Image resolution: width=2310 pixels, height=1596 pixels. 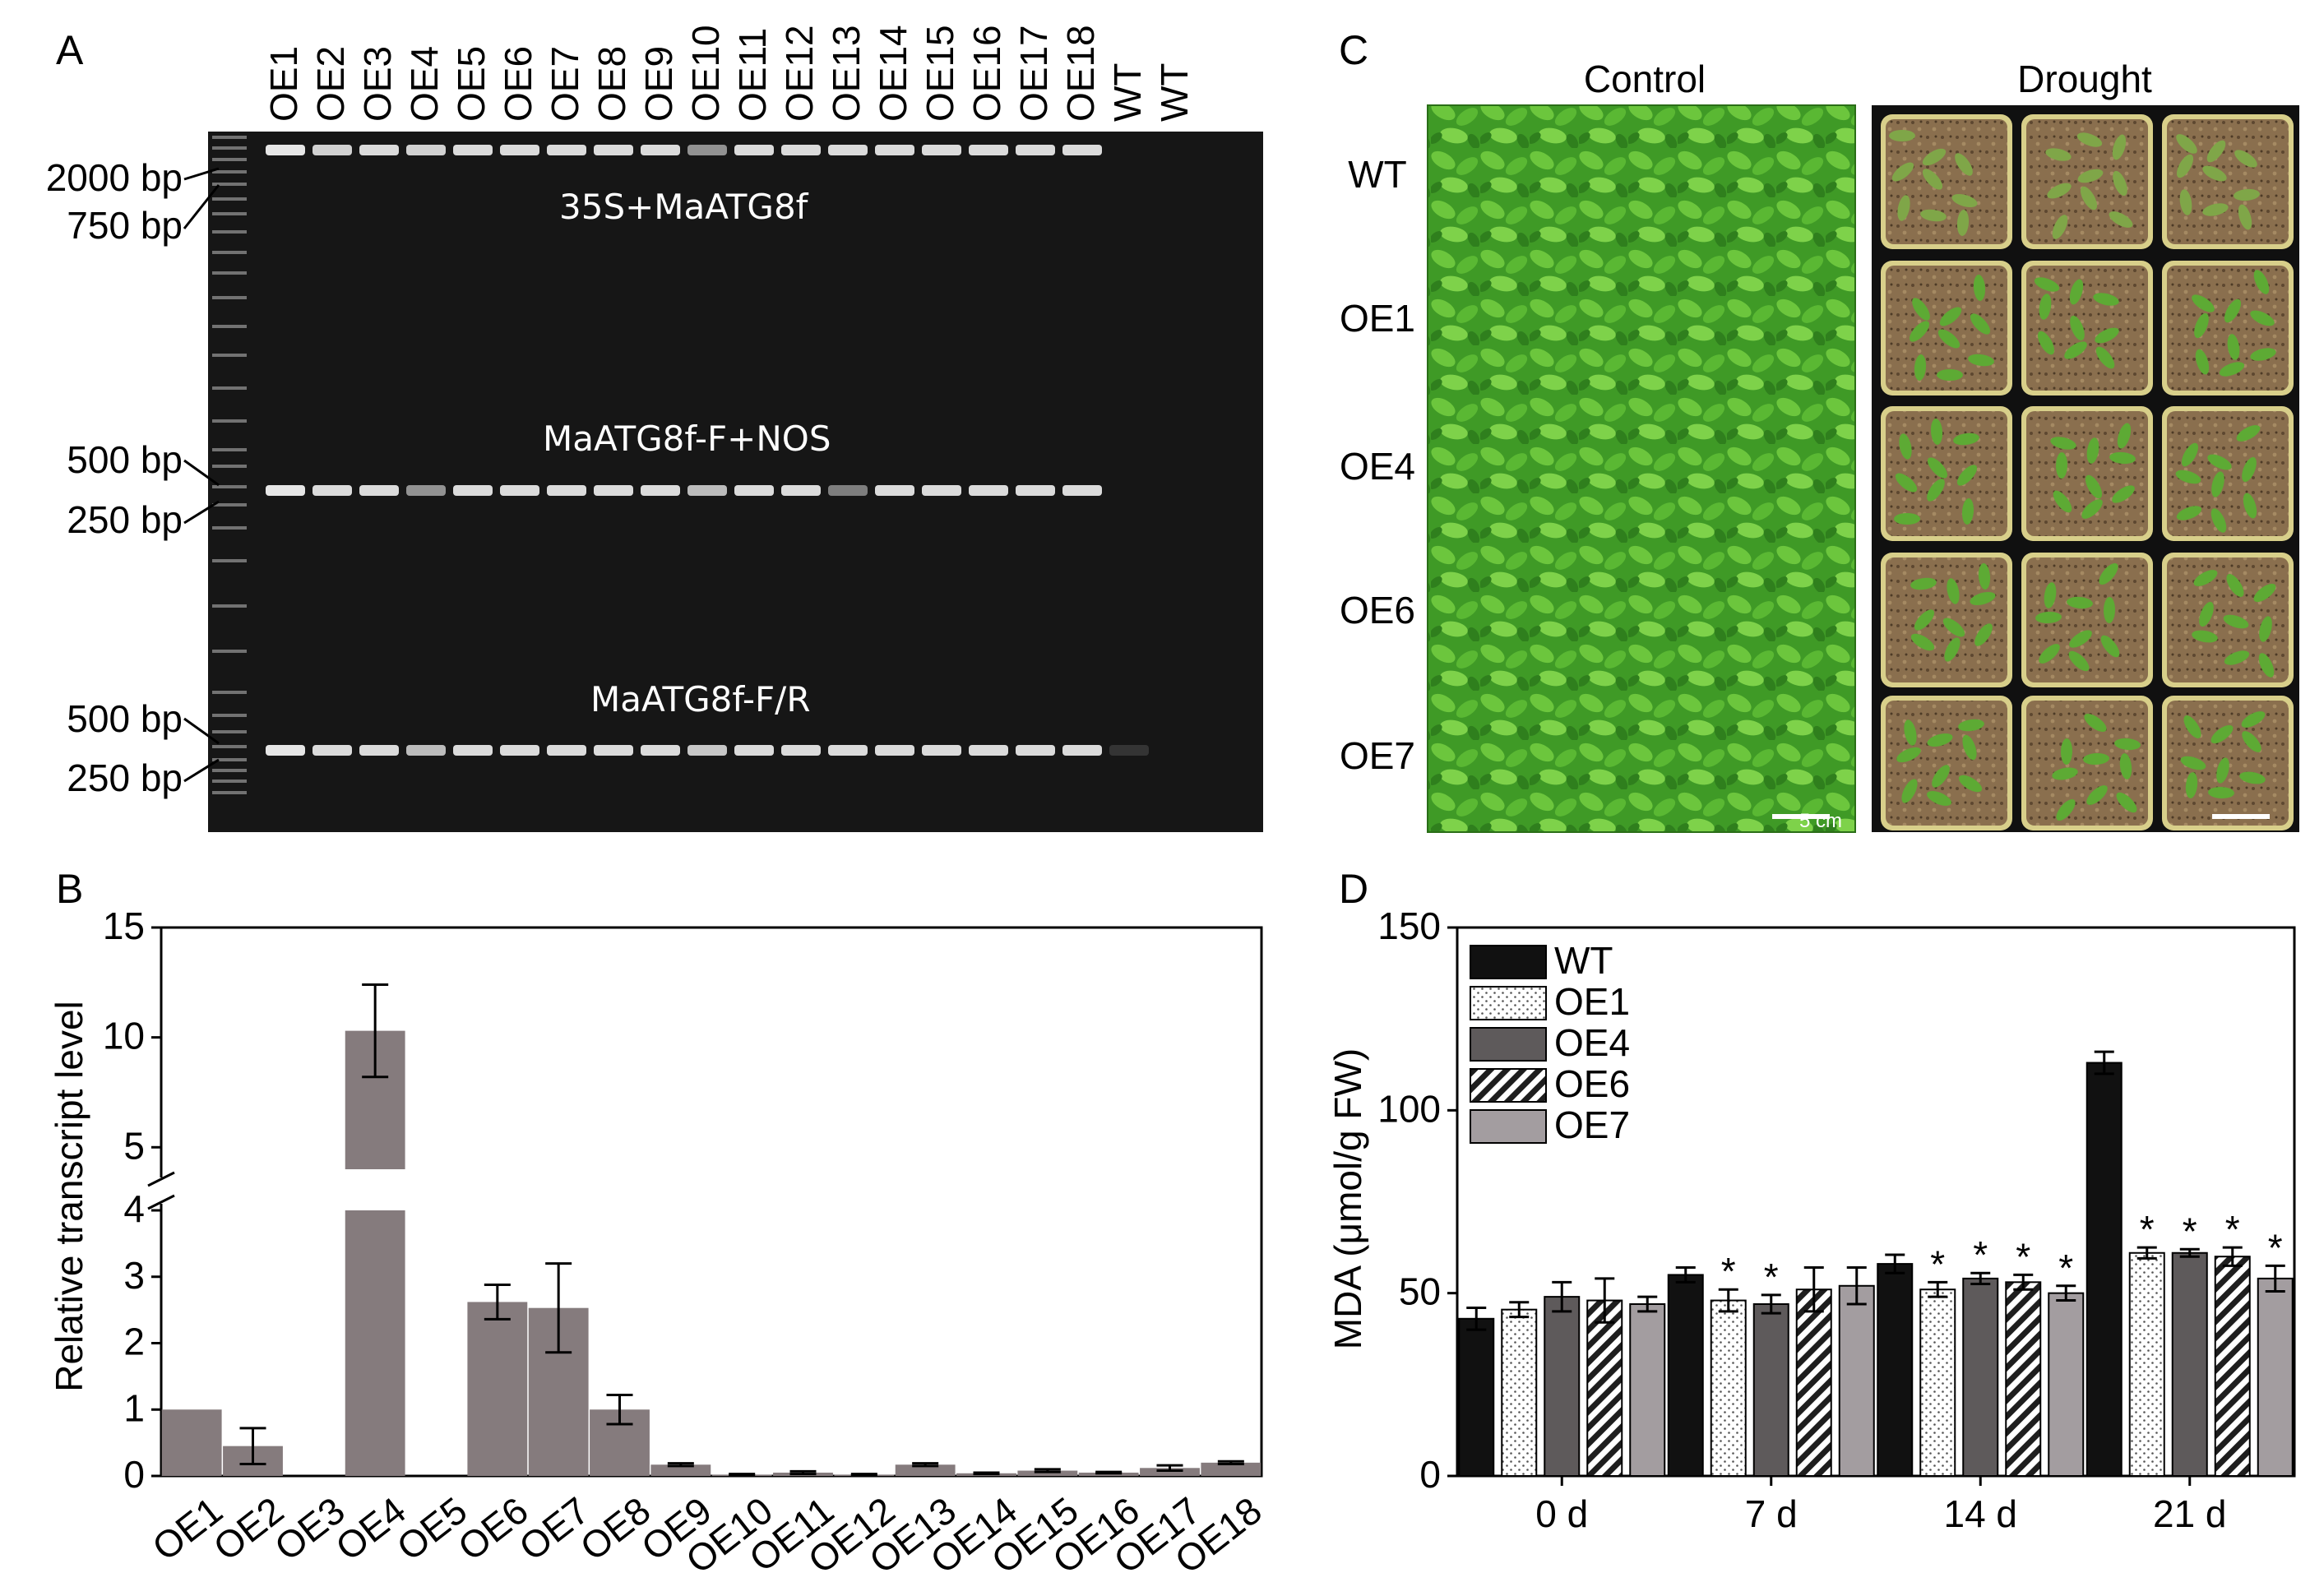 What do you see at coordinates (1377, 466) in the screenshot?
I see `row-label-oe4: OE4` at bounding box center [1377, 466].